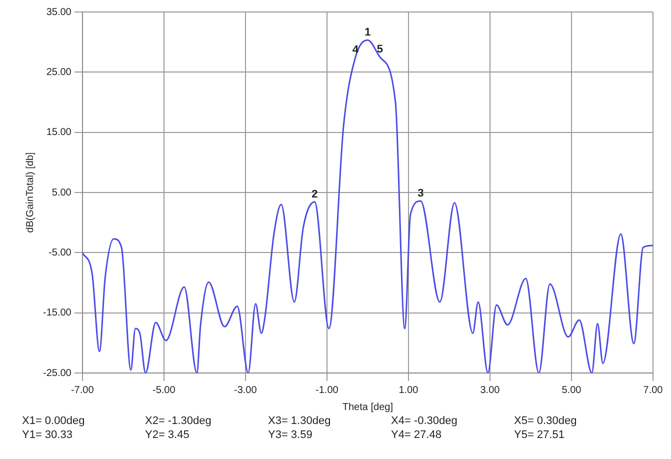 The image size is (671, 459). Describe the element at coordinates (59, 72) in the screenshot. I see `y-tick-label: 25.00` at that location.